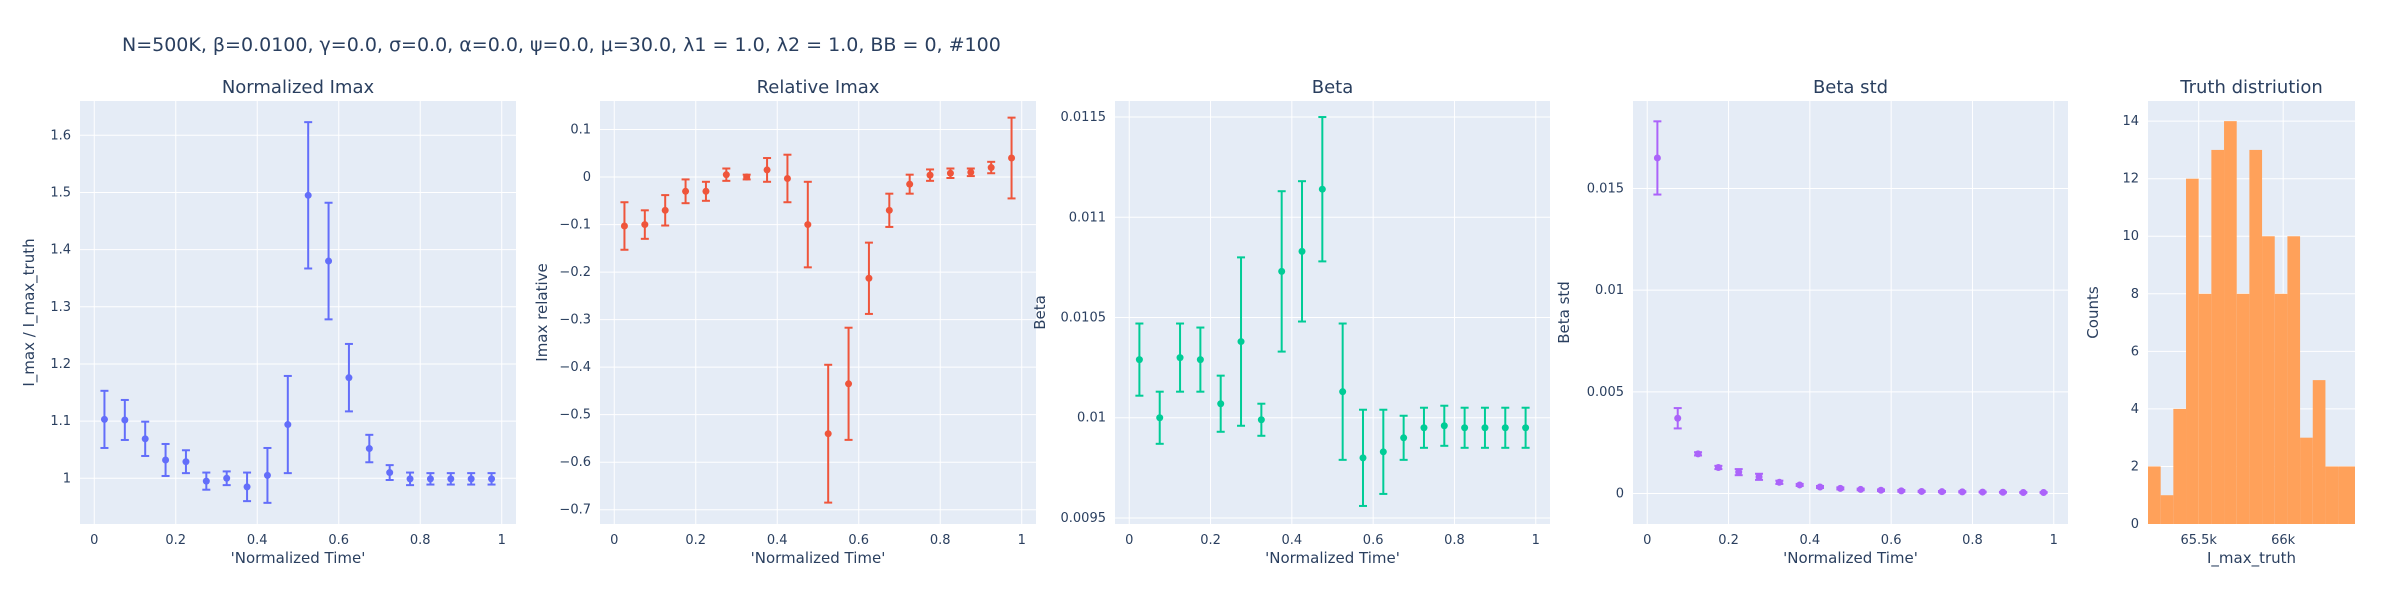 The image size is (2400, 600). I want to click on y-tick-label: −0.2, so click(575, 272).